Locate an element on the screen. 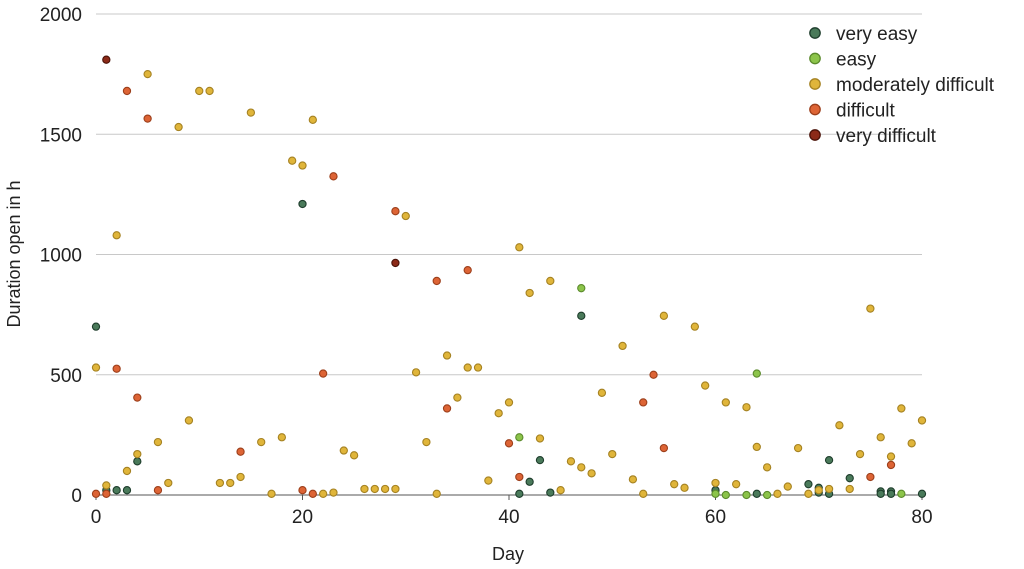 The image size is (1024, 569). y-tick-label: 1000 is located at coordinates (61, 256).